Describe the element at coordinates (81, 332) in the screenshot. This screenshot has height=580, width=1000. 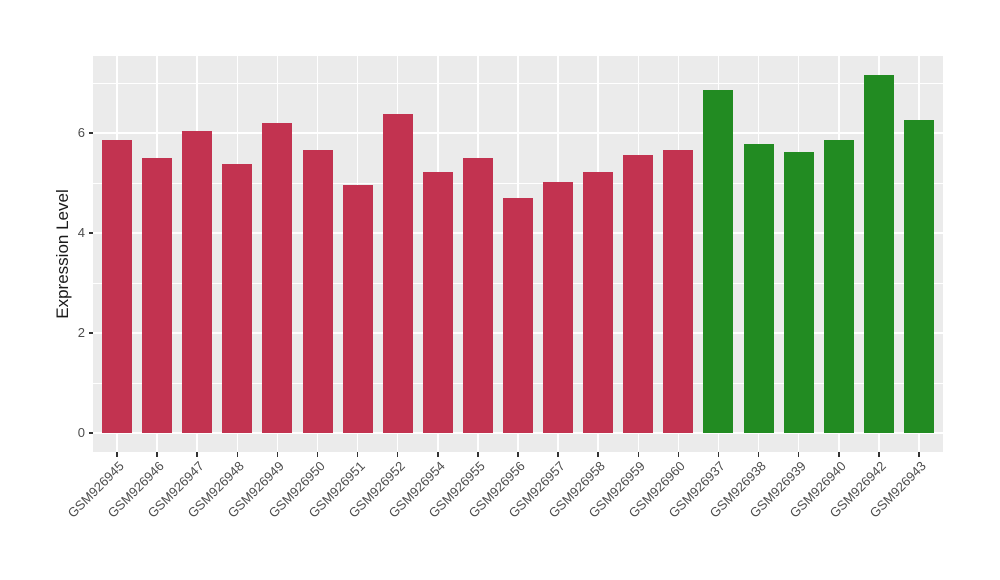
I see `y-tick-label: 2` at that location.